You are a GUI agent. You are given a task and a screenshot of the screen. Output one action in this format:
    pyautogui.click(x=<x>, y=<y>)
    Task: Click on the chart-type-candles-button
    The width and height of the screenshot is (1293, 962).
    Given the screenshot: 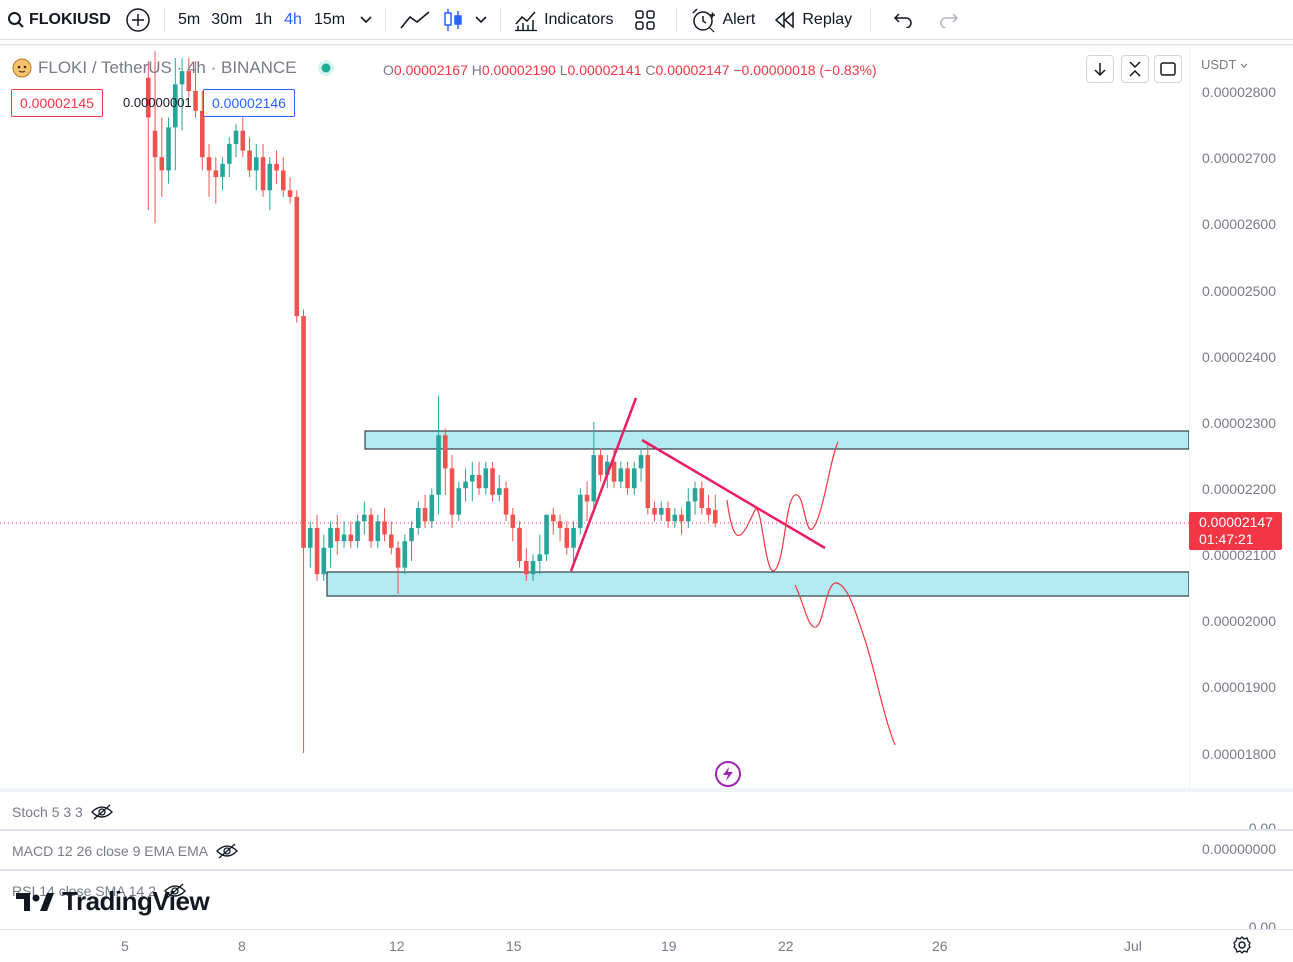 What is the action you would take?
    pyautogui.click(x=453, y=20)
    